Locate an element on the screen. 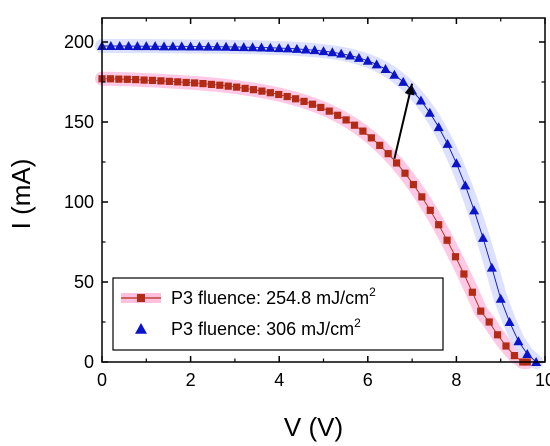 This screenshot has width=550, height=446. x-tick-label-5: 10 is located at coordinates (542, 380).